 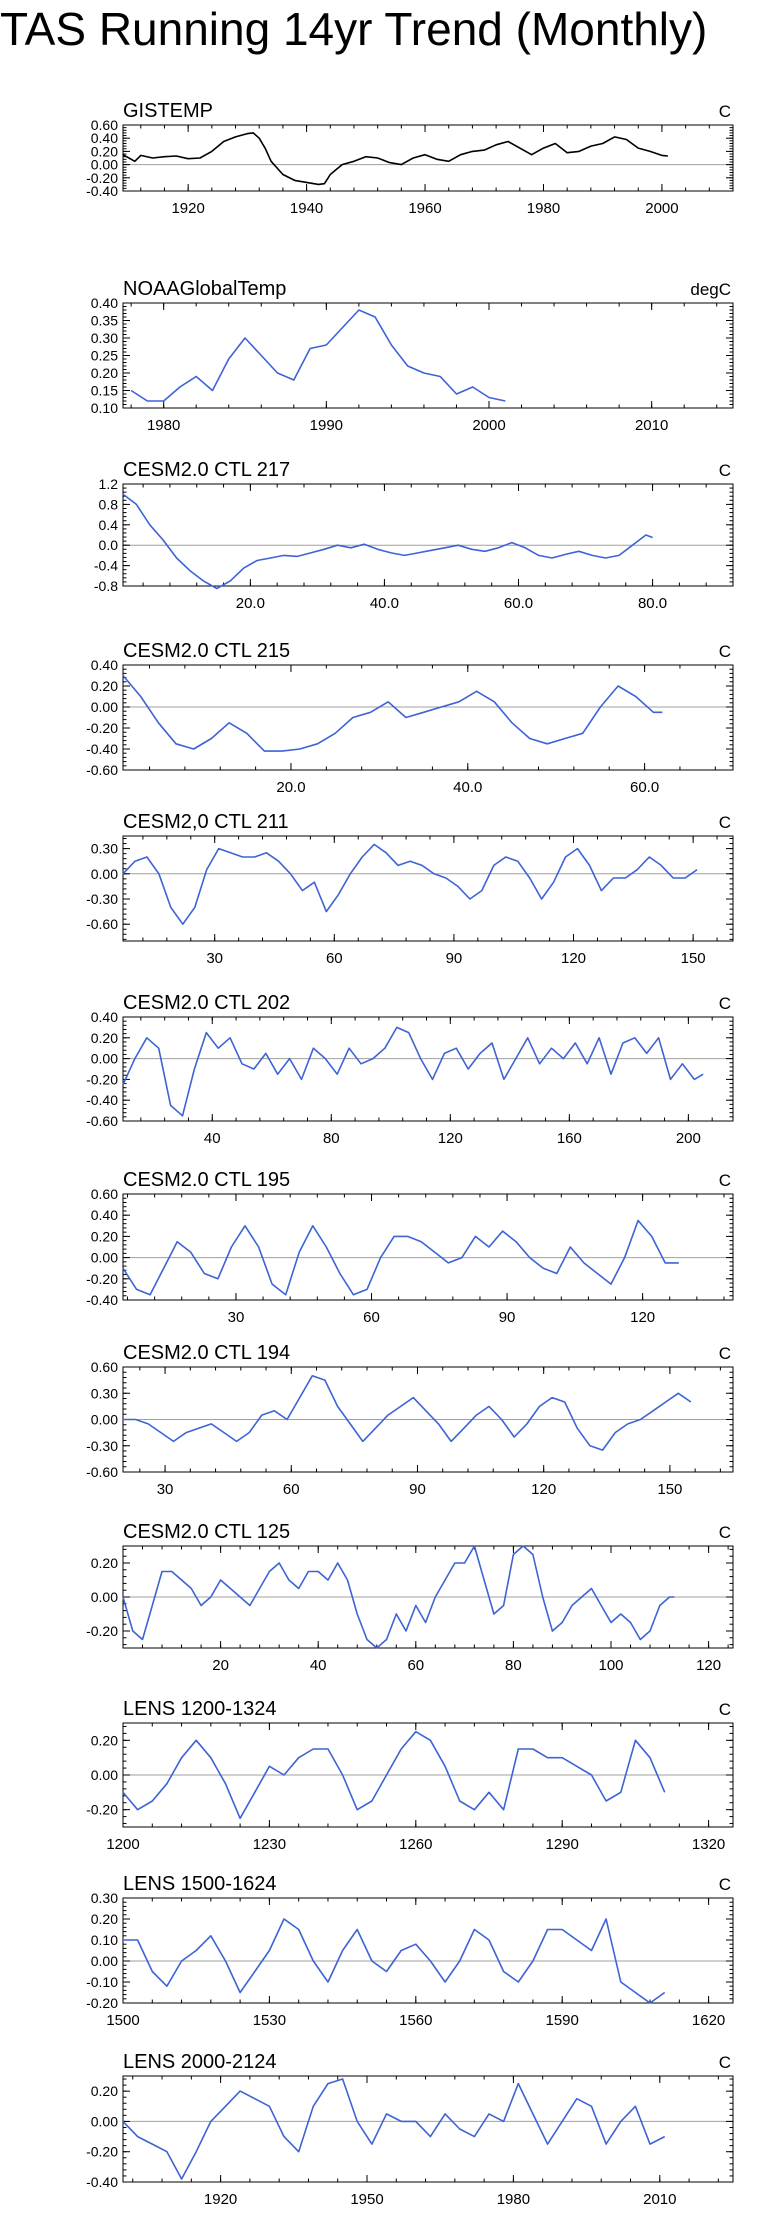 I want to click on panel-7-xtick-label: 90, so click(x=507, y=1317).